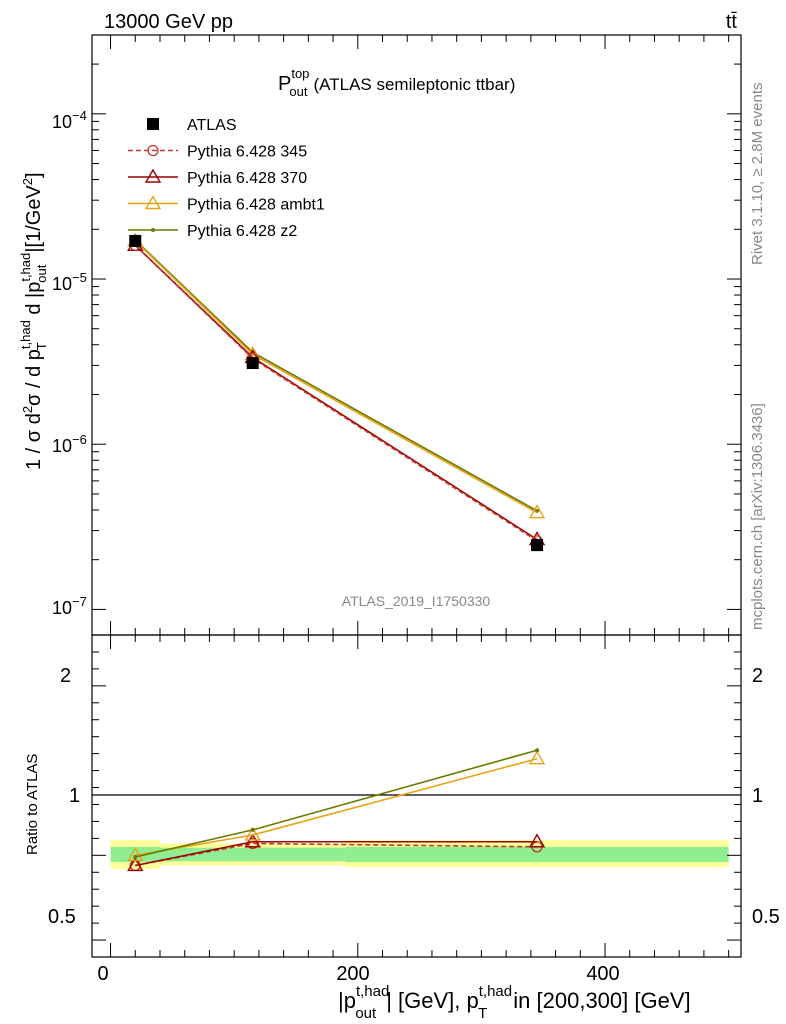  Describe the element at coordinates (69, 606) in the screenshot. I see `y-tick-1e-7: 10⁻⁷` at that location.